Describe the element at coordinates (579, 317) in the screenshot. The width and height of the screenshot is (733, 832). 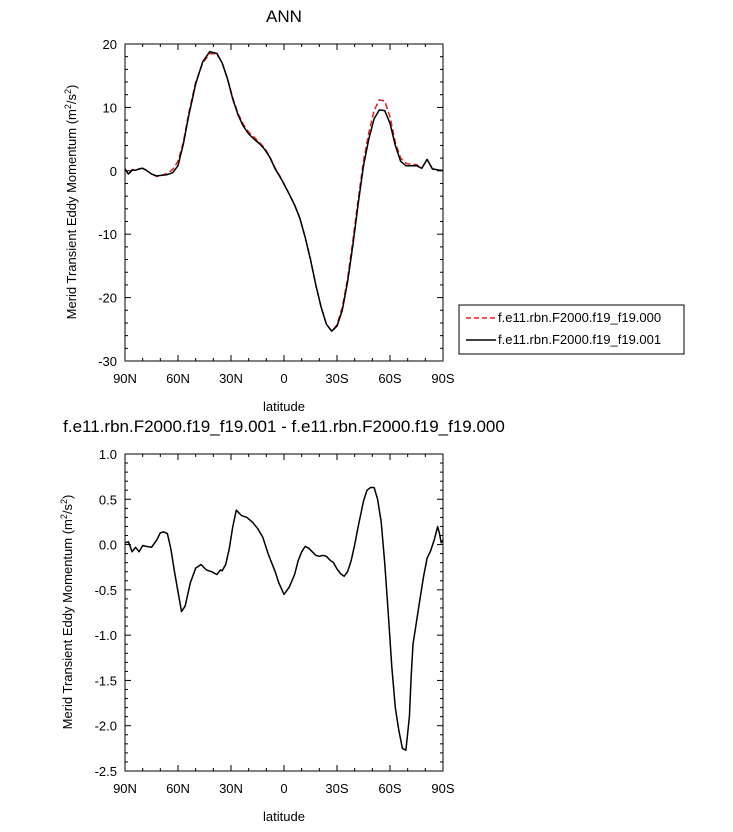
I see `legend-label-series-1: f.e11.rbn.F2000.f19_f19.000` at that location.